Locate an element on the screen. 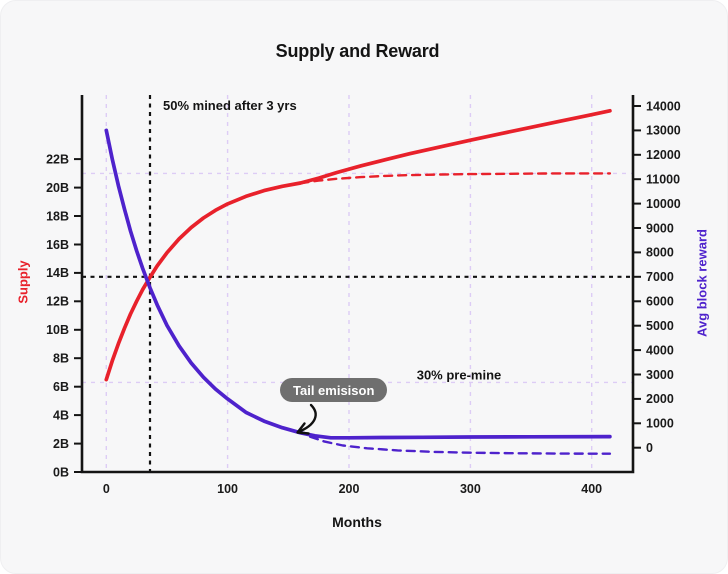 The width and height of the screenshot is (728, 574). chart-title: Supply and Reward is located at coordinates (357, 51).